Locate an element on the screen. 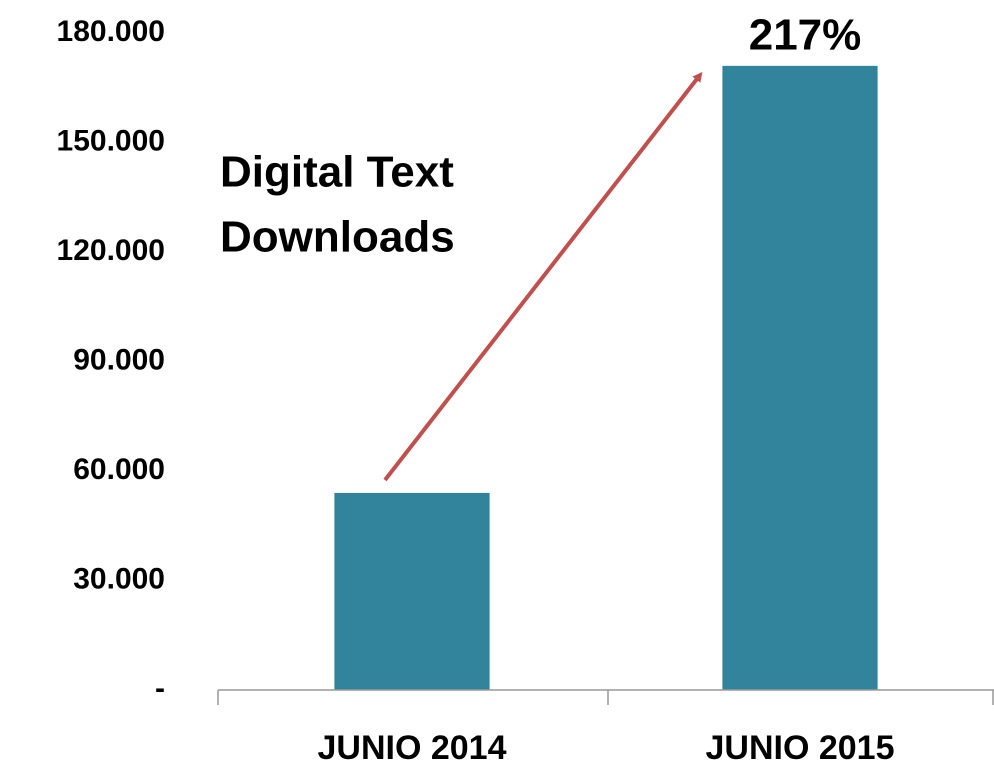 This screenshot has width=994, height=771. annotation: Digital Text is located at coordinates (337, 172).